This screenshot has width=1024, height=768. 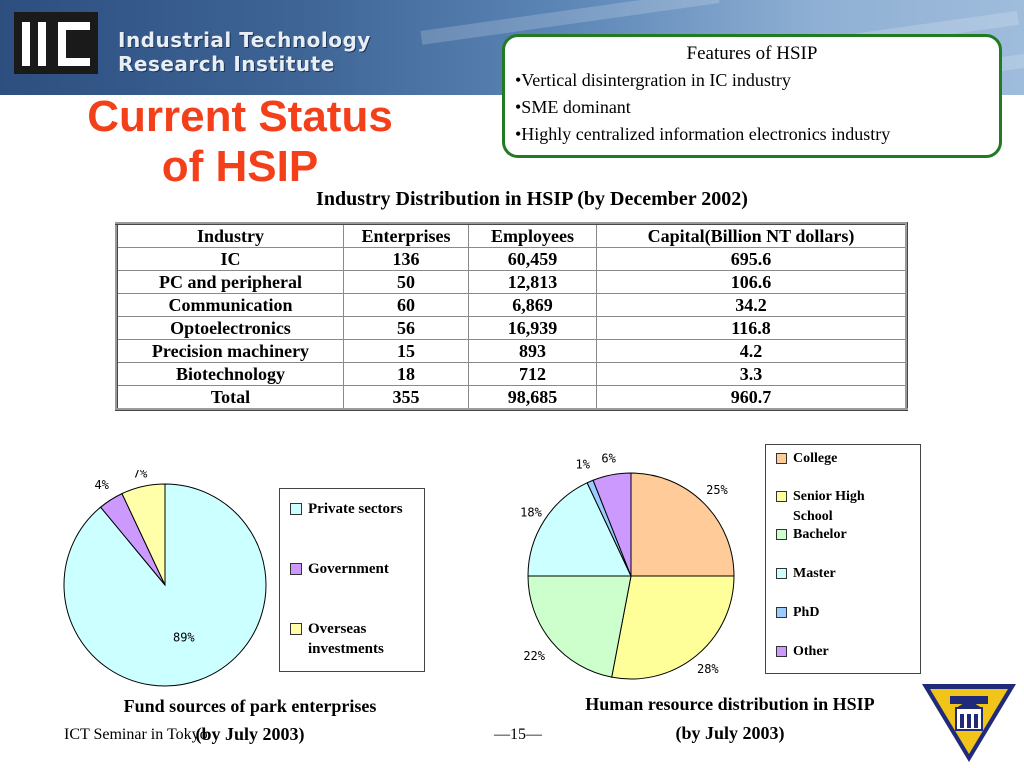 What do you see at coordinates (717, 490) in the screenshot?
I see `pie-data-label: 25%` at bounding box center [717, 490].